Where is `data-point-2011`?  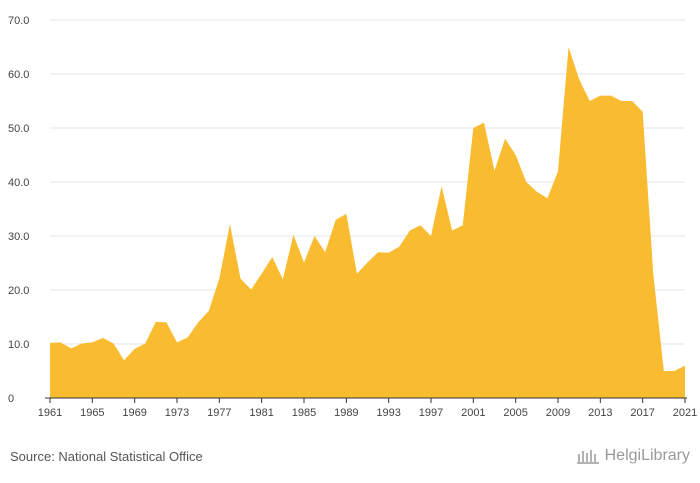
data-point-2011 is located at coordinates (579, 79).